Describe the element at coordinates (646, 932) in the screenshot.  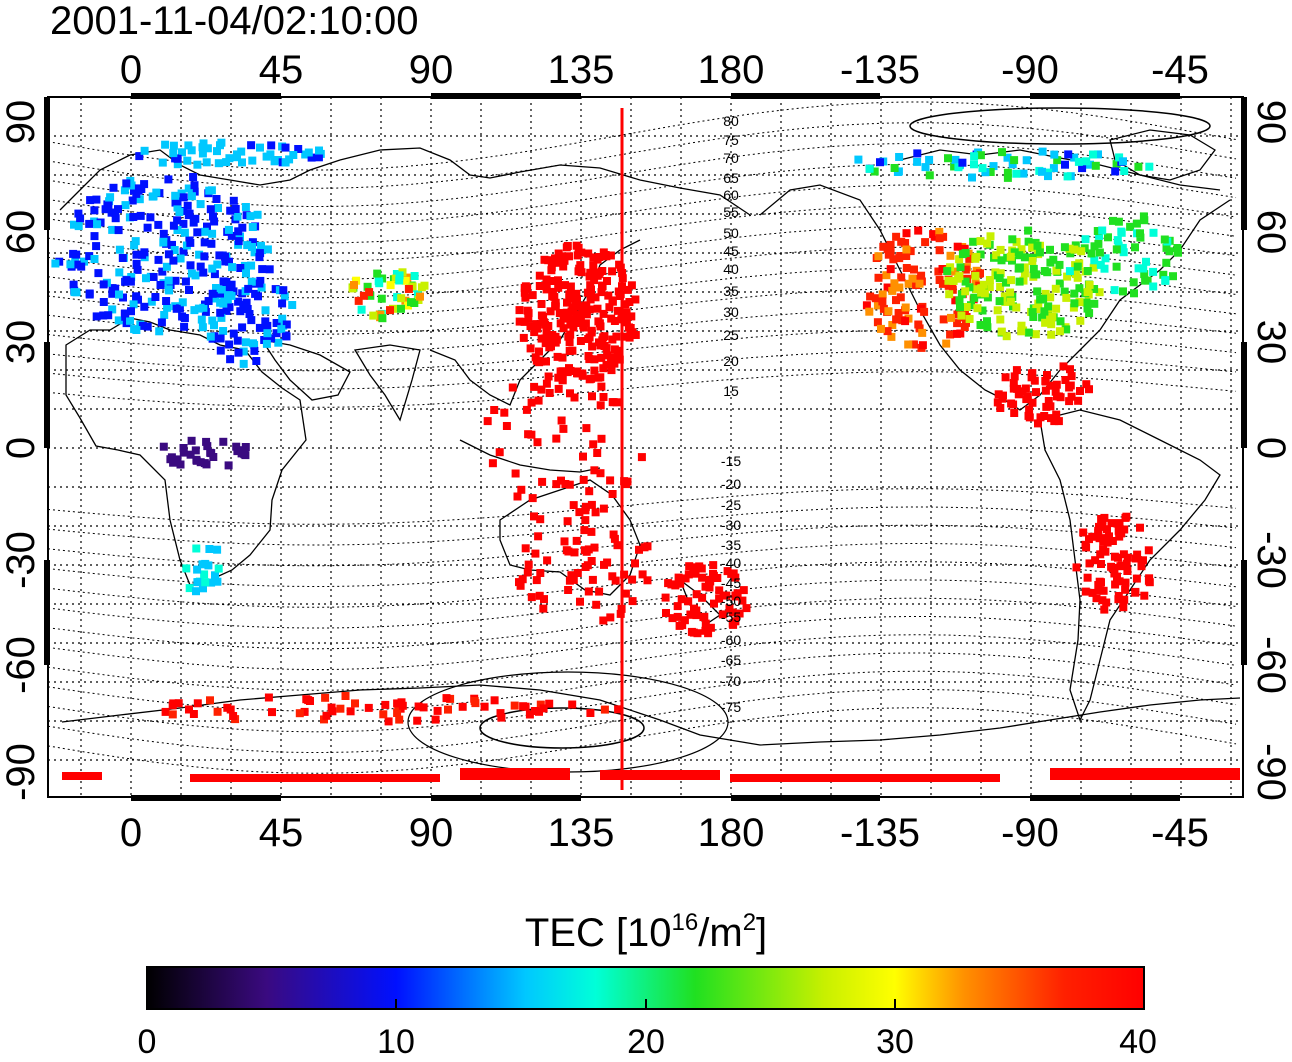
I see `colorbar-title: TEC [1016/m2]` at that location.